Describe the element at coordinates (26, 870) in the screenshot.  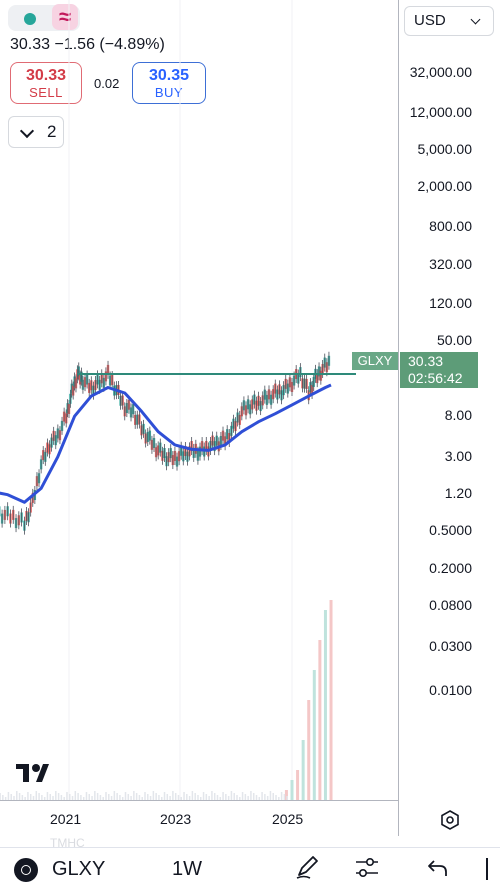
I see `symbol-logo-icon` at that location.